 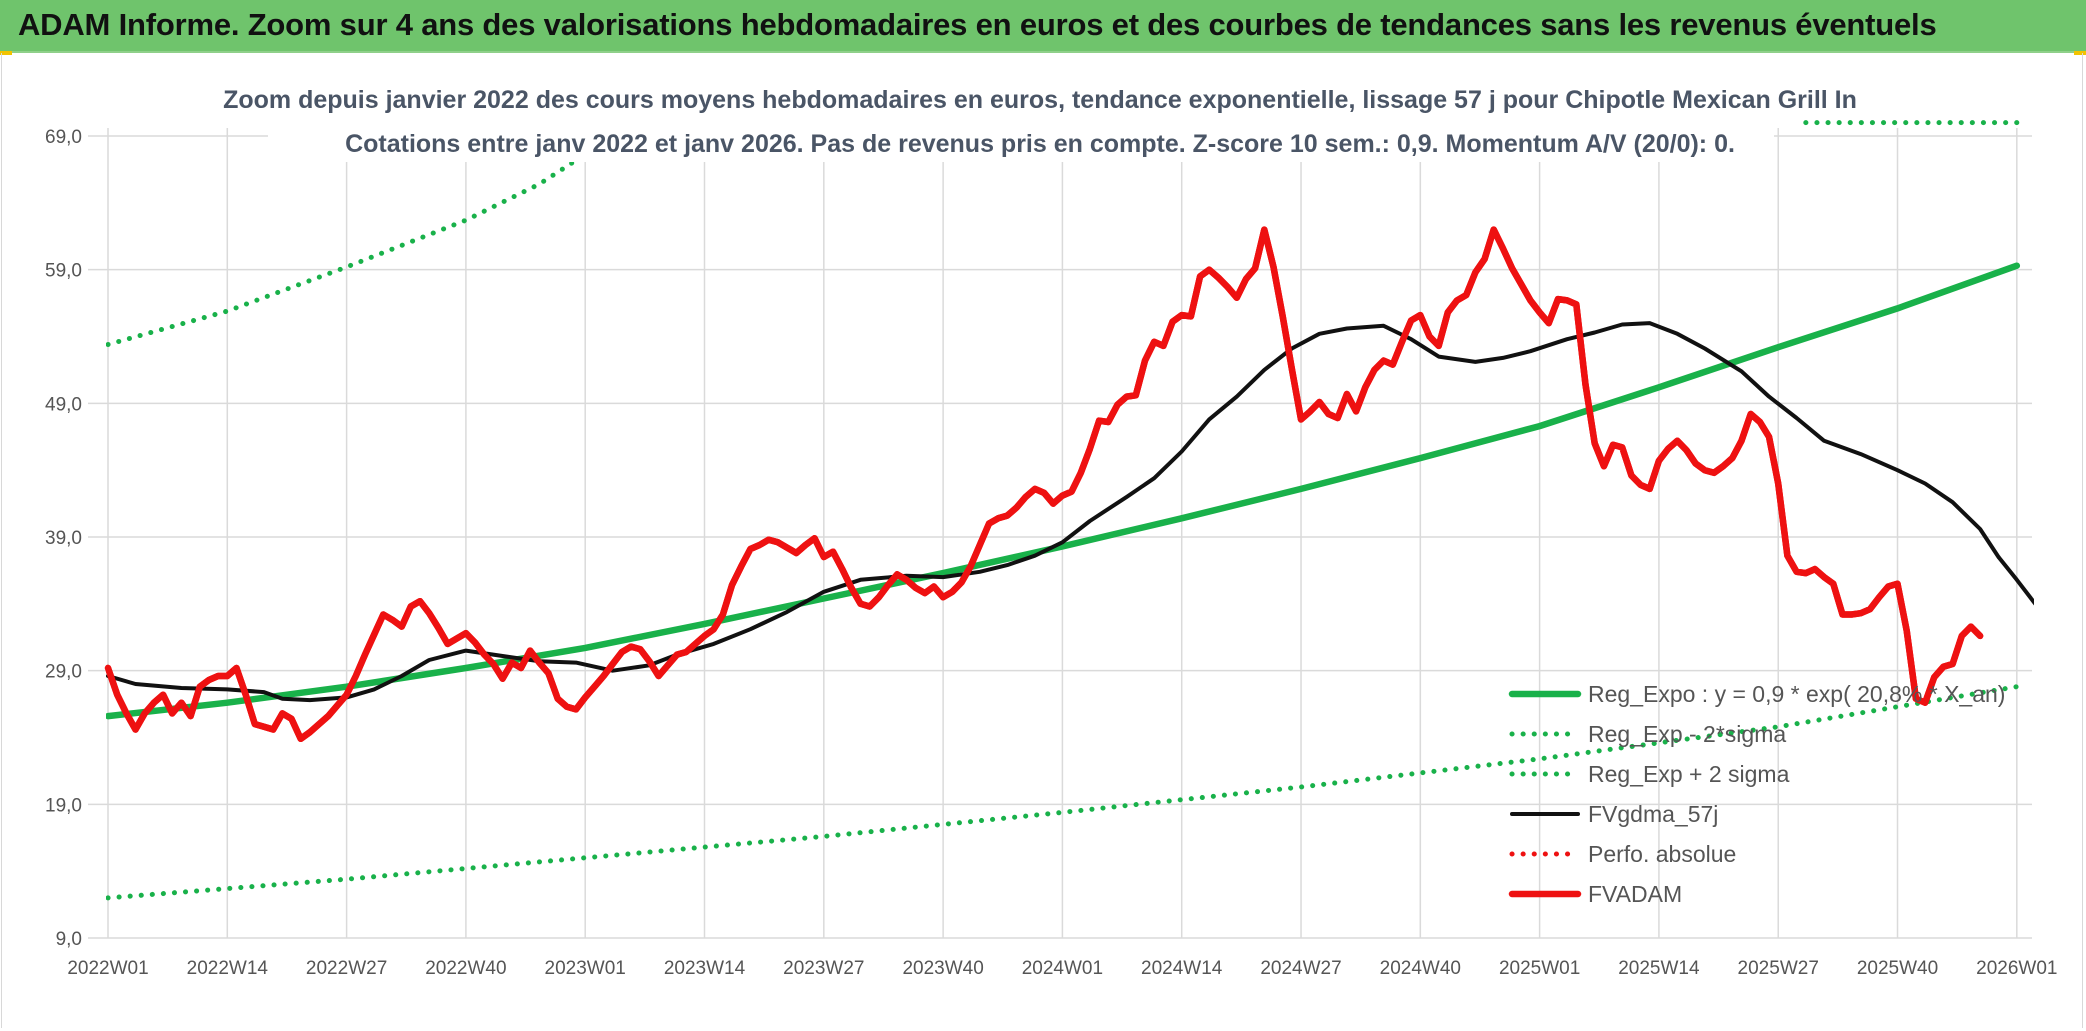 I want to click on x-tick-label: 2025W14, so click(x=1659, y=968).